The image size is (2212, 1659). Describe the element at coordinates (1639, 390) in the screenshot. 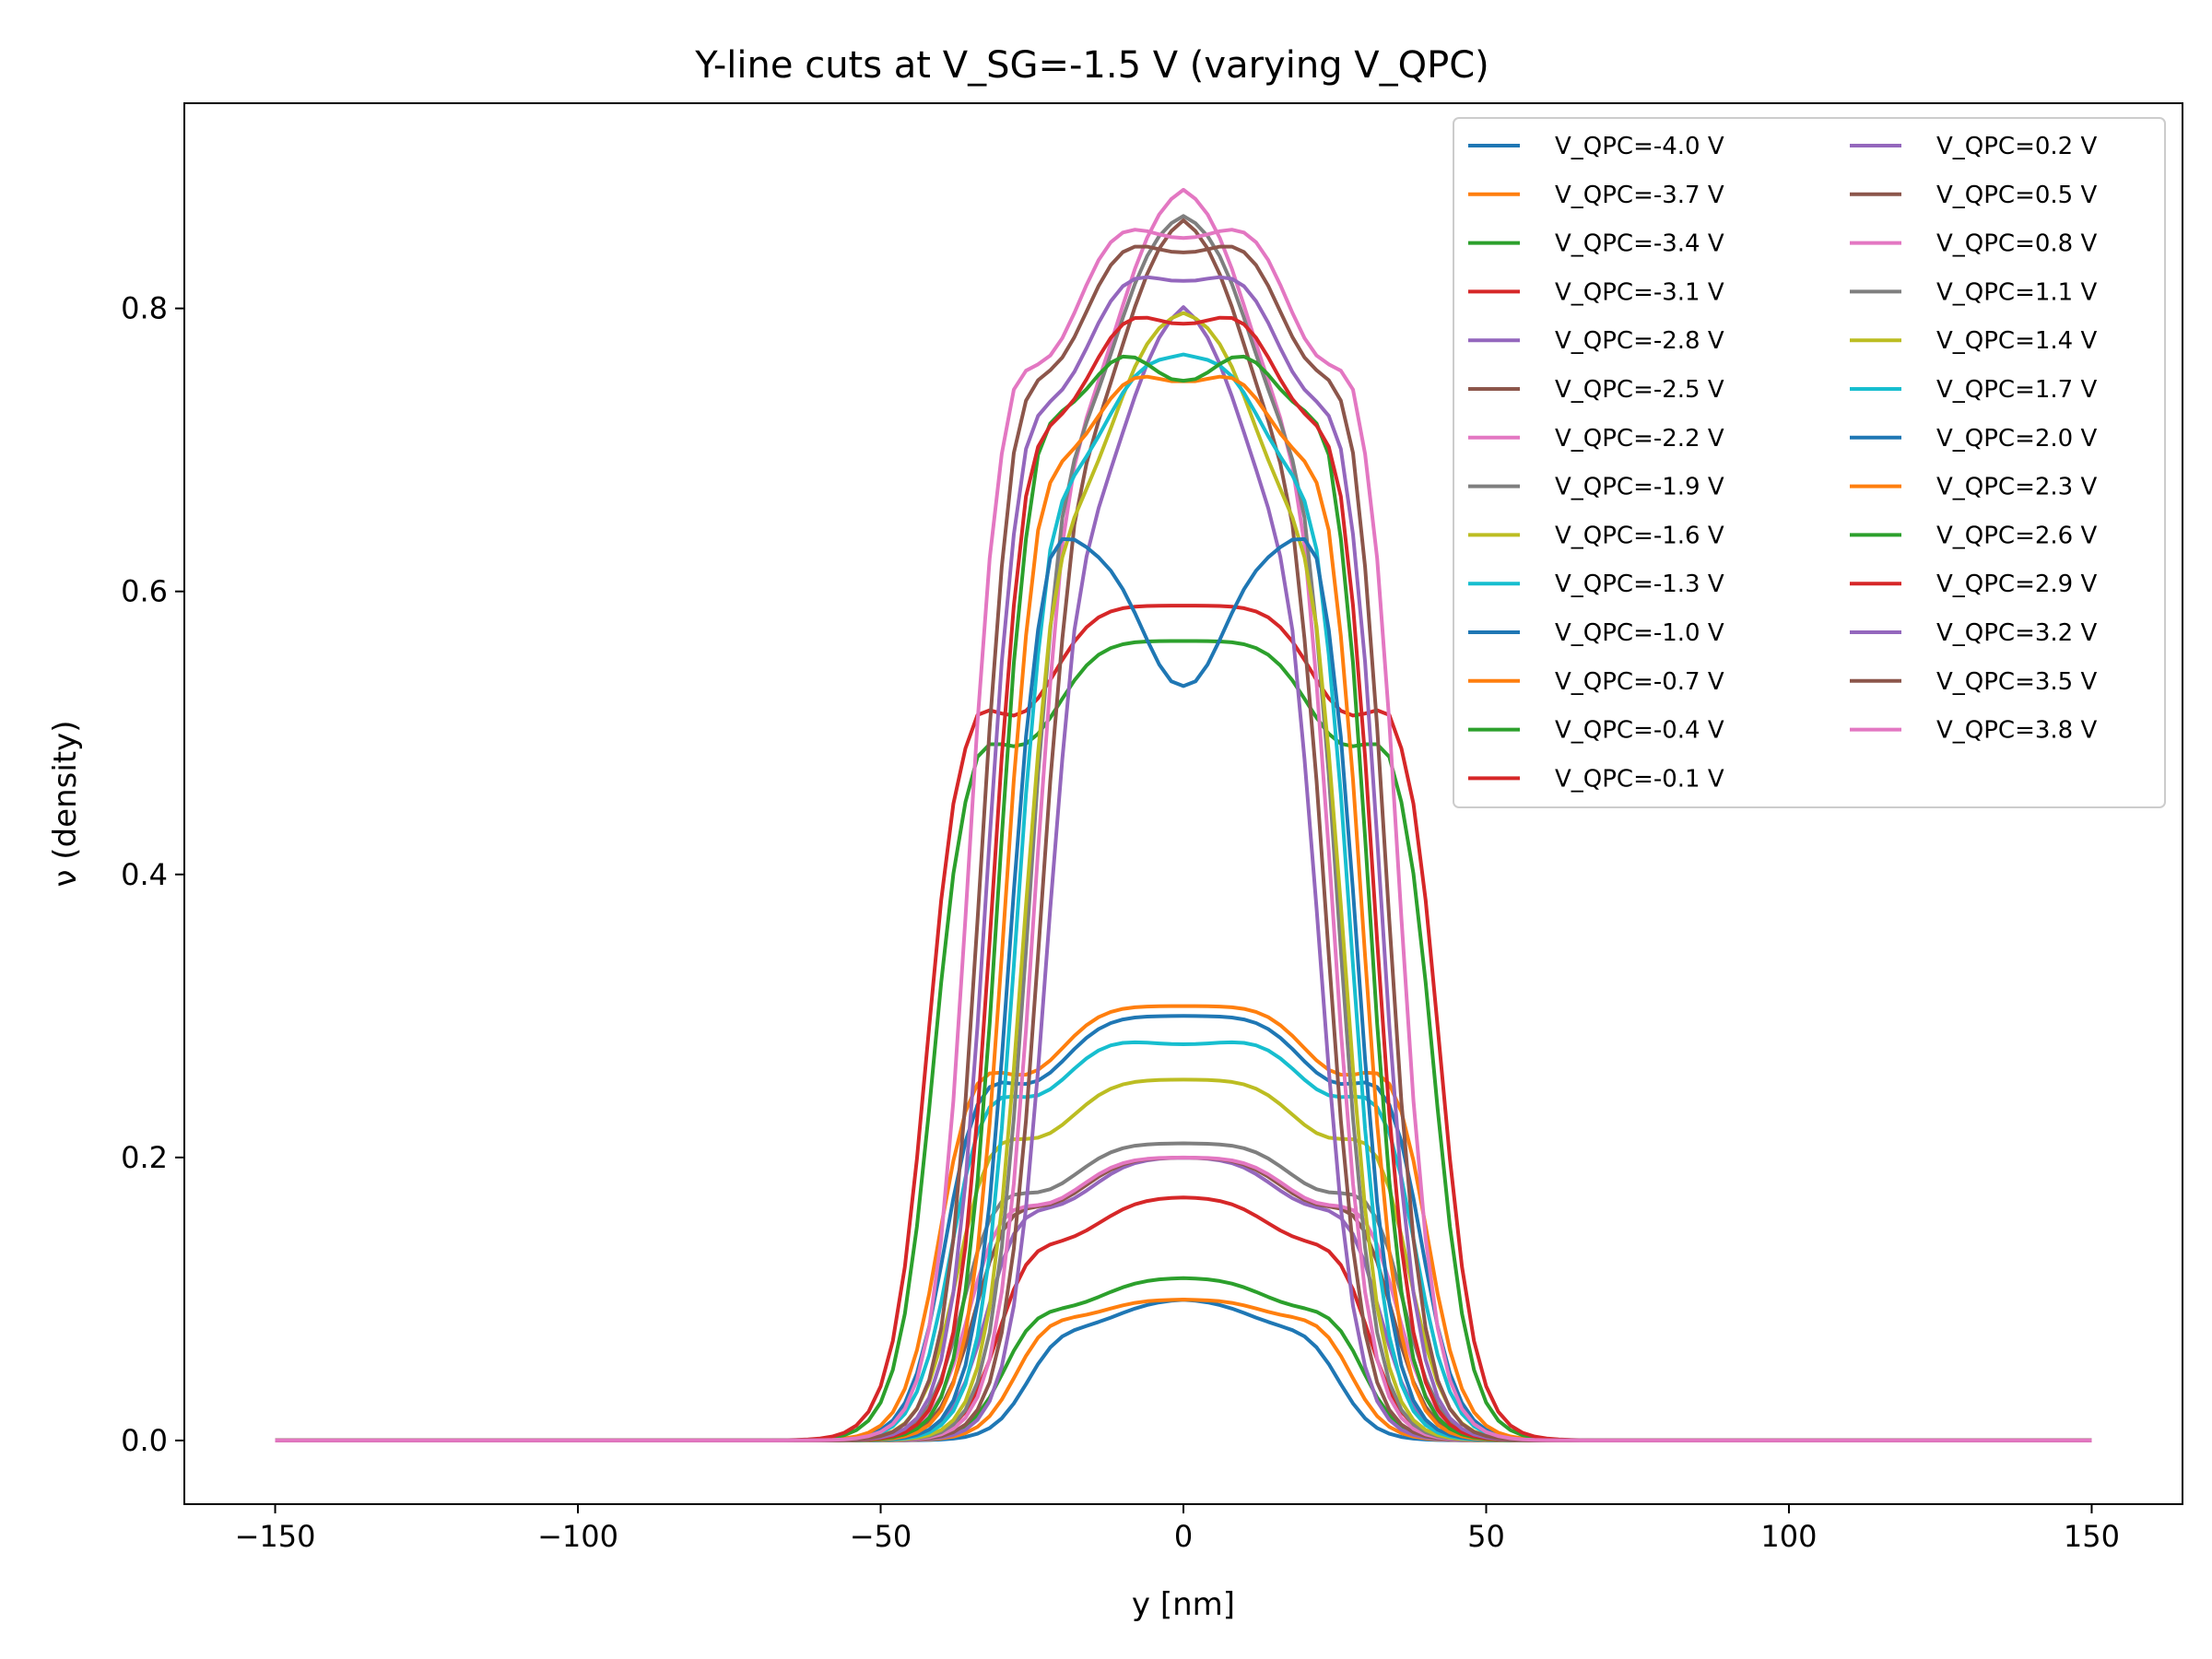

I see `legend-label: V_QPC=-2.5 V` at that location.